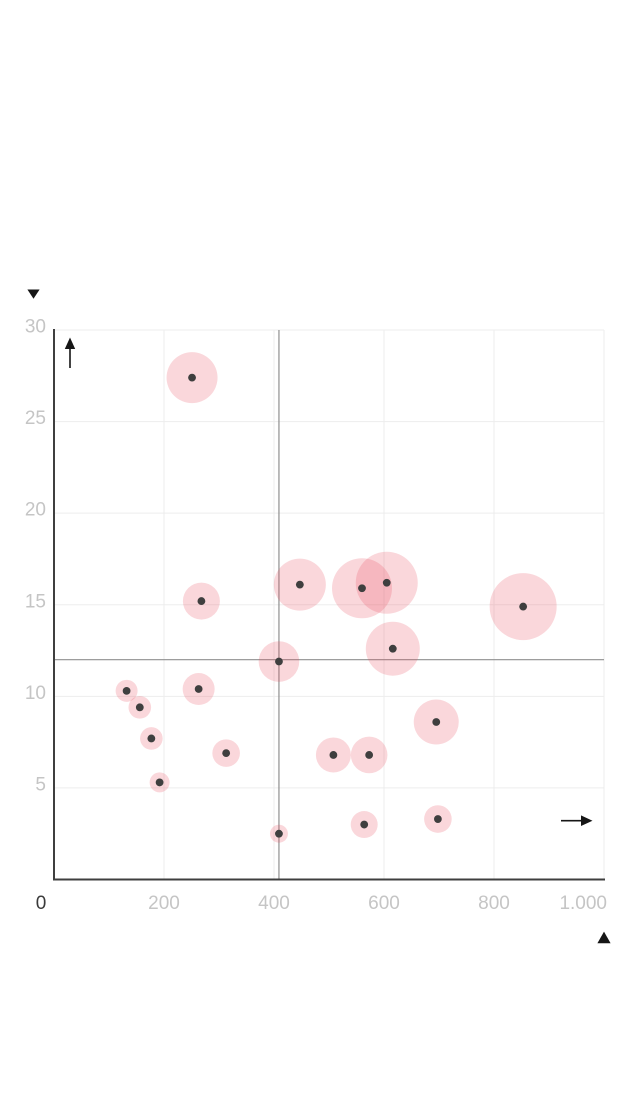 This screenshot has height=1094, width=640. I want to click on x-tick-label-400: 400, so click(274, 903).